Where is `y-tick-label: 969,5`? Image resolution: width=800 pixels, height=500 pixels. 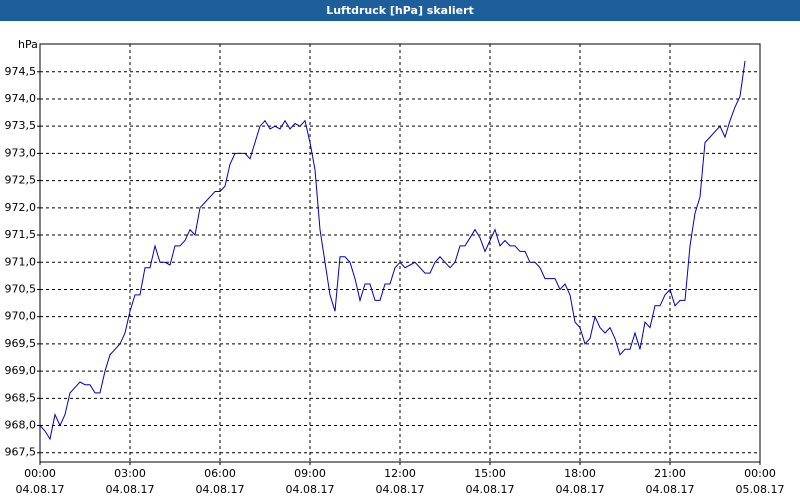 y-tick-label: 969,5 is located at coordinates (21, 343).